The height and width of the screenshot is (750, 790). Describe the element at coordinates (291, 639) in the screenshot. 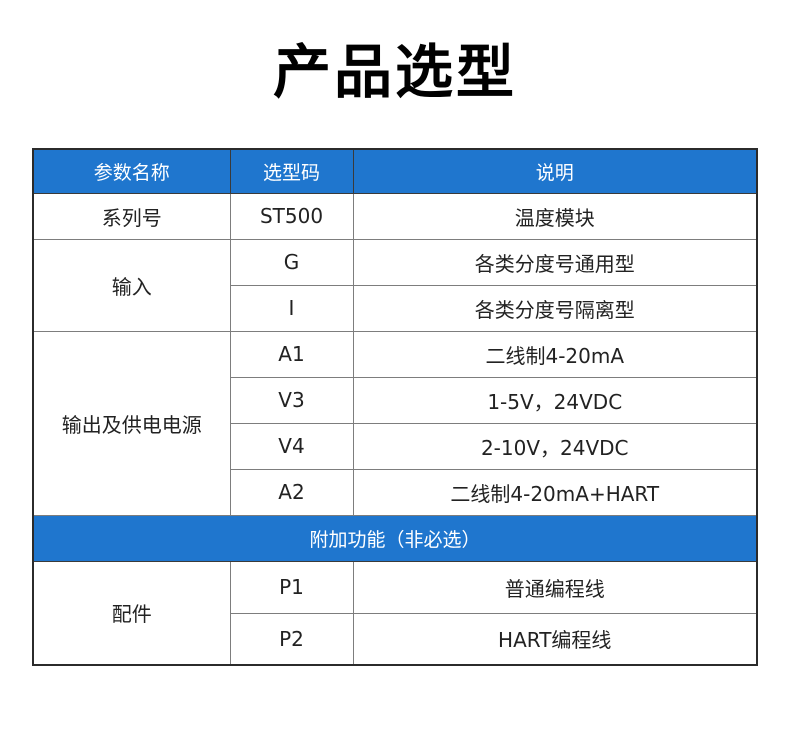

I see `cell-accessory-p2-code: P2` at that location.